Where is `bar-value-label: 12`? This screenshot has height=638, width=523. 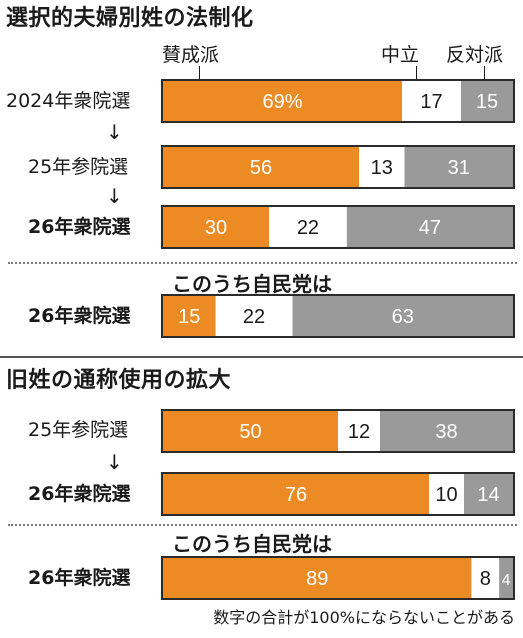
bar-value-label: 12 is located at coordinates (359, 432).